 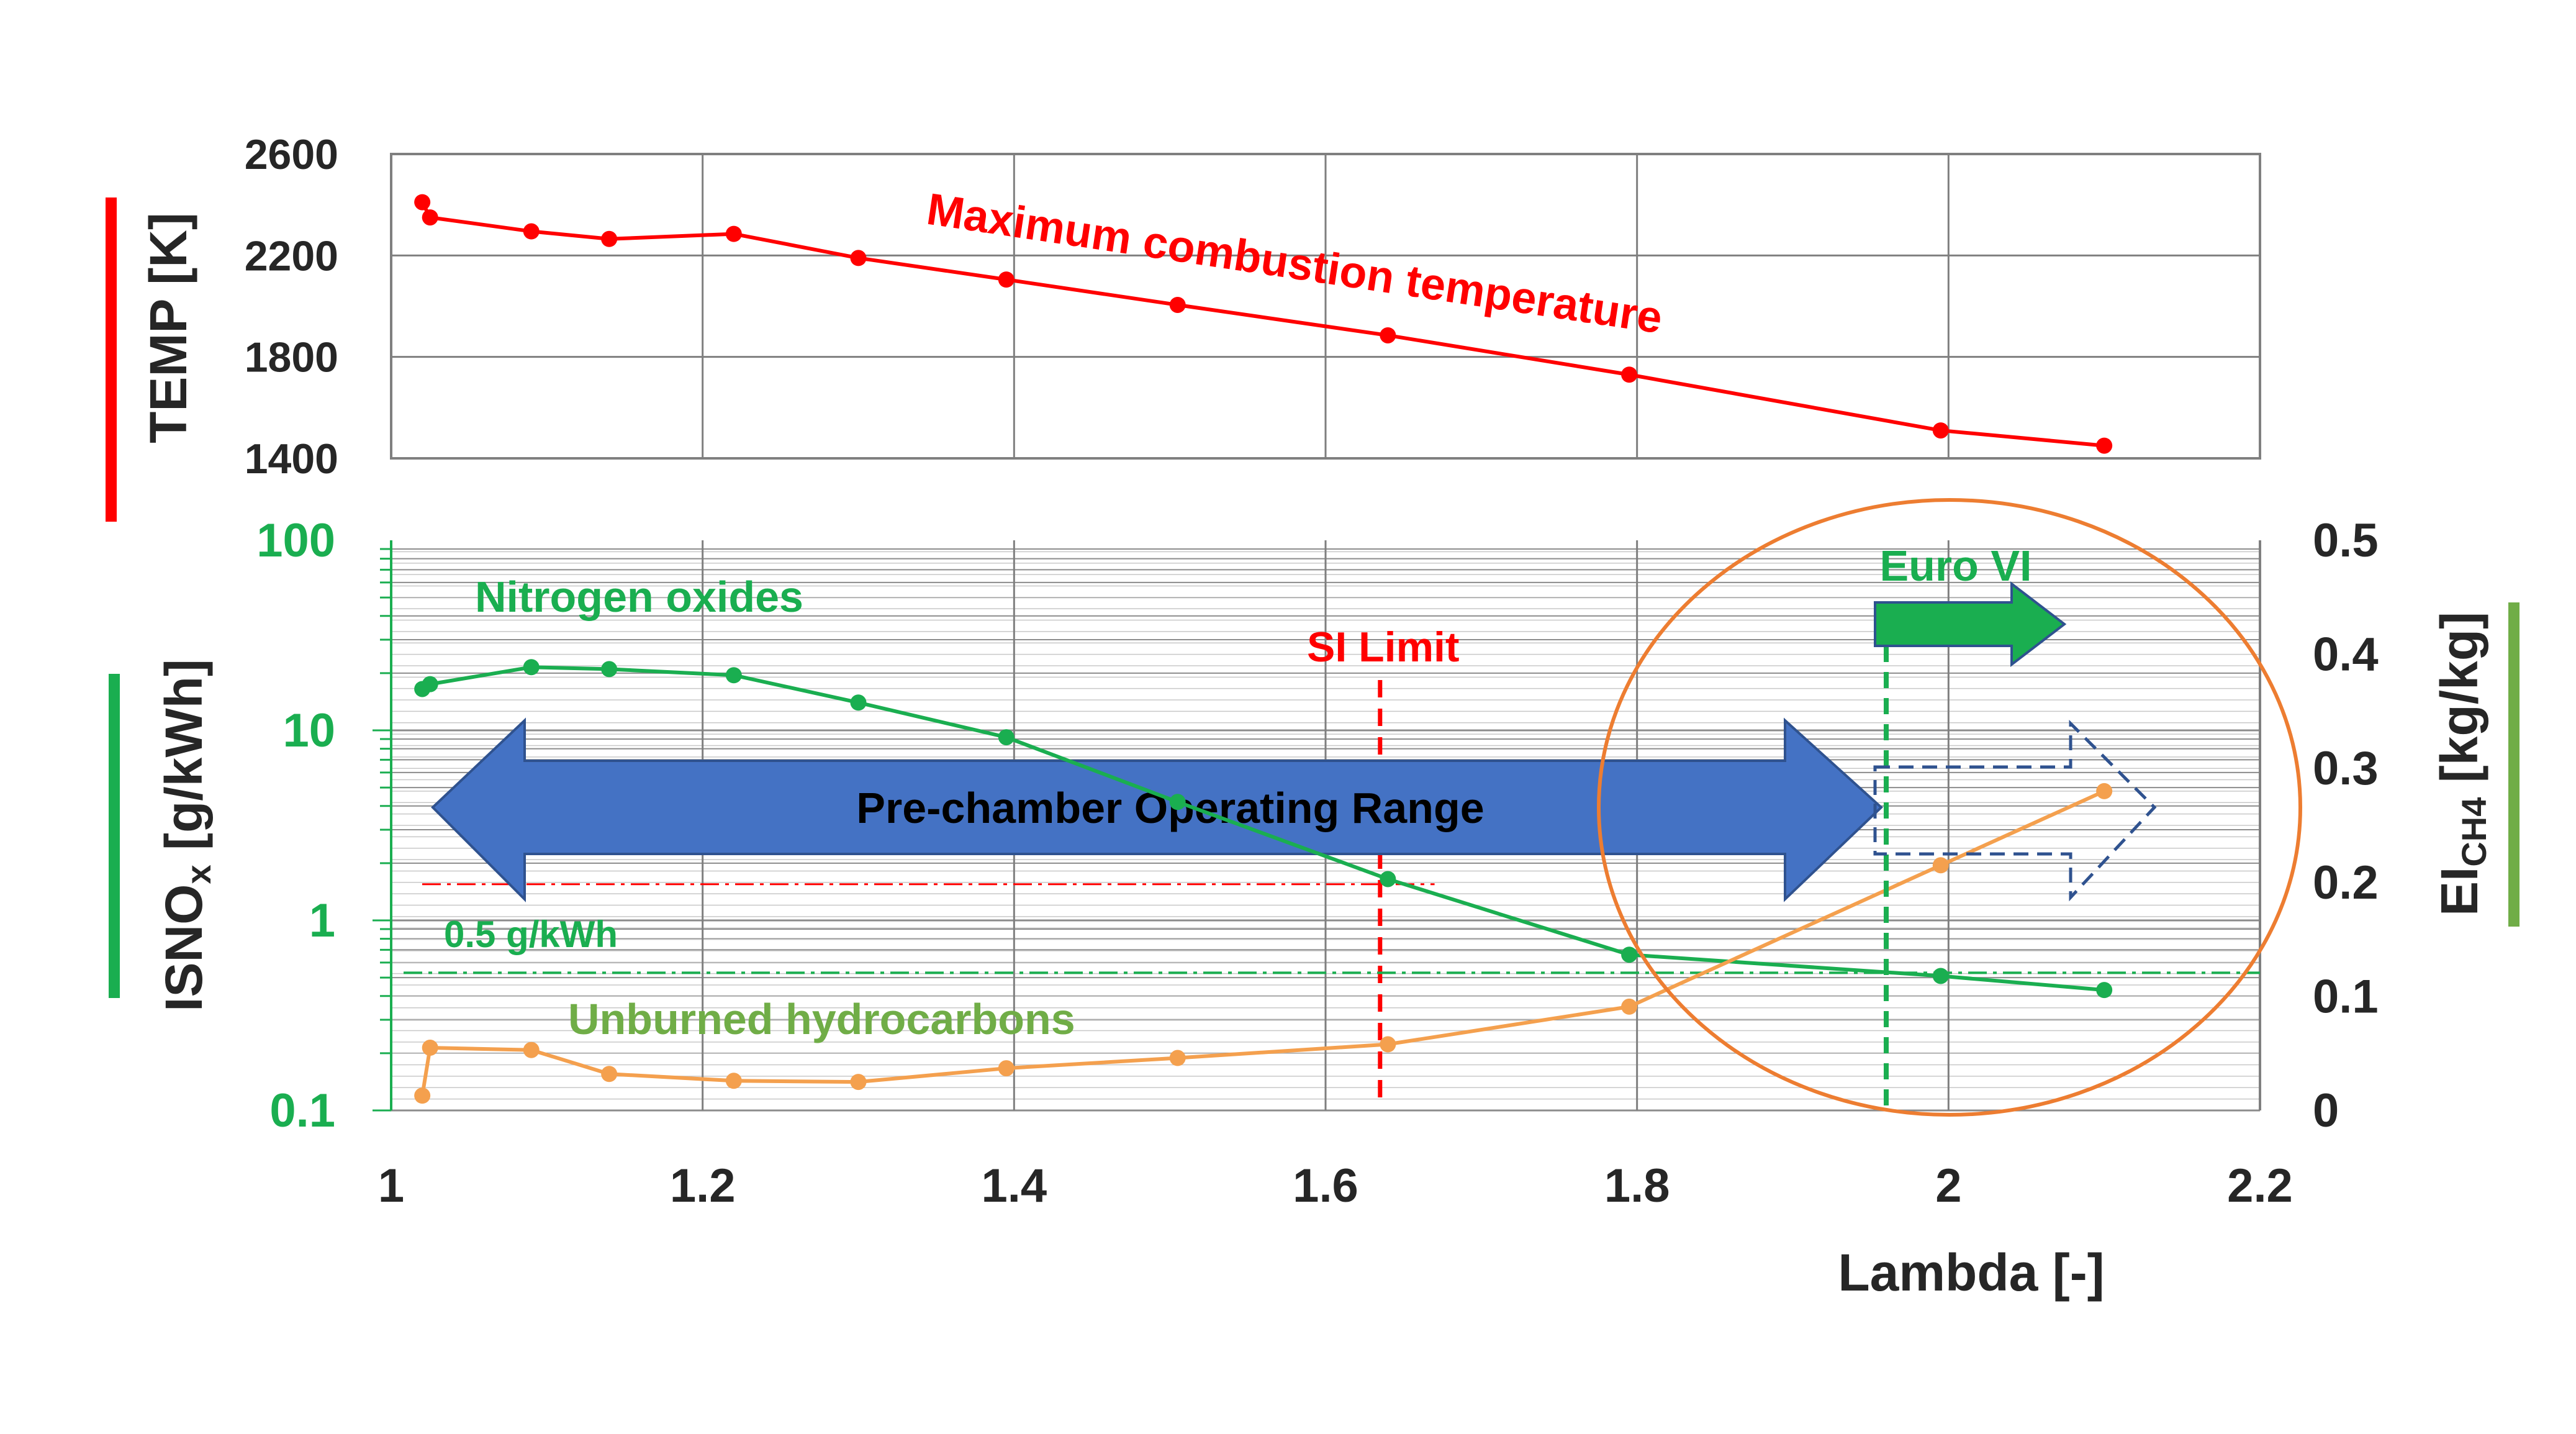 I want to click on ch4-y-tick-label: 0.5, so click(x=2346, y=540).